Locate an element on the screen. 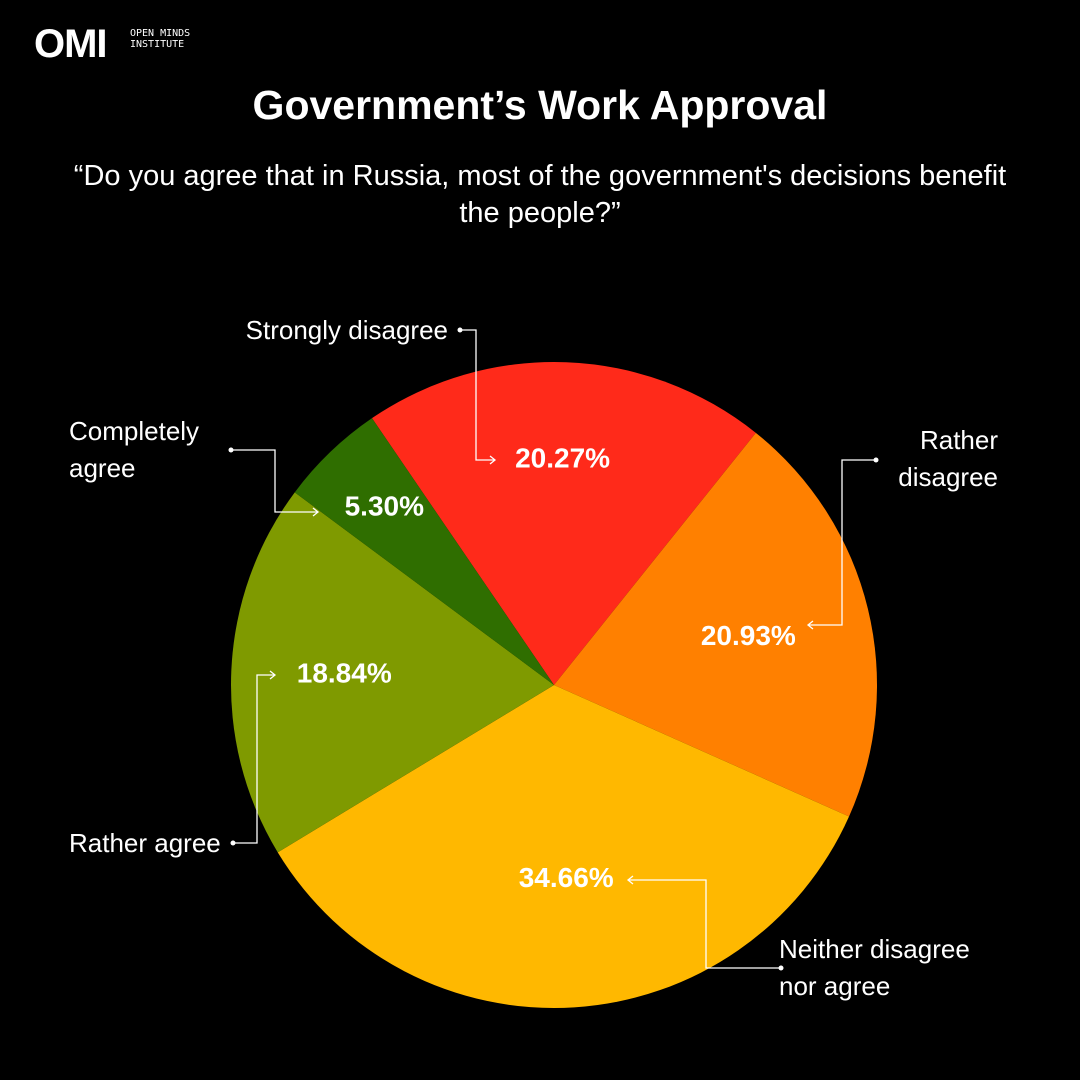 The width and height of the screenshot is (1080, 1080). slice-label: Rather disagree is located at coordinates (948, 458).